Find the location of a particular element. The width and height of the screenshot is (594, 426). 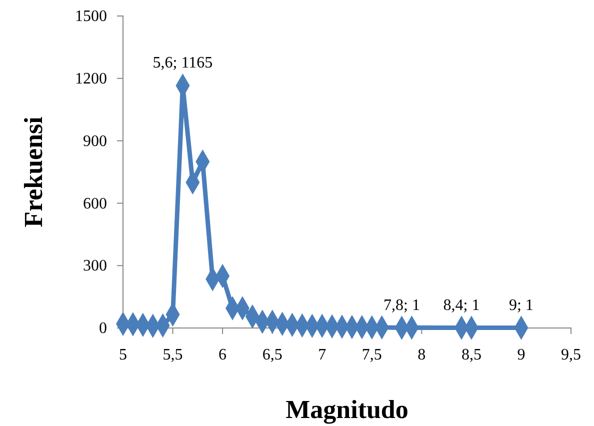

annotation: 5,6; 1165 is located at coordinates (182, 63).